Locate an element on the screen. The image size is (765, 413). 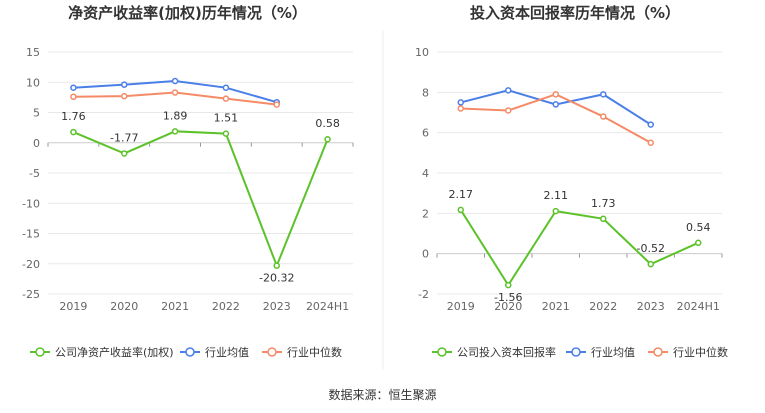
data-label: -0.52 is located at coordinates (651, 248).